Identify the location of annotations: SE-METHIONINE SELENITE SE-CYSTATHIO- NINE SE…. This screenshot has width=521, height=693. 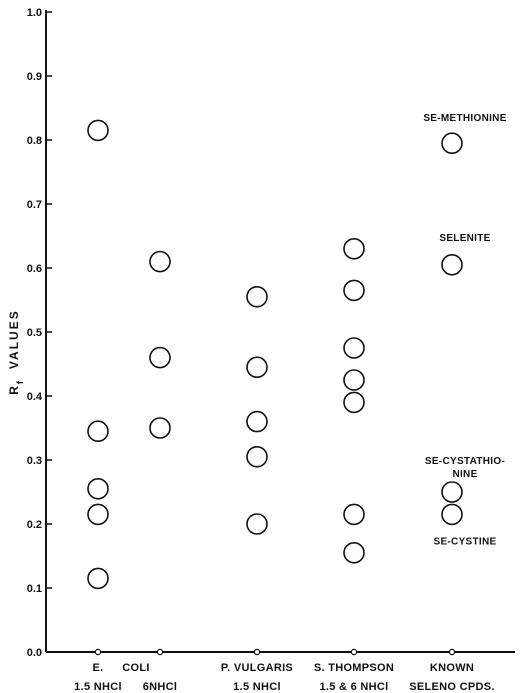
(464, 330).